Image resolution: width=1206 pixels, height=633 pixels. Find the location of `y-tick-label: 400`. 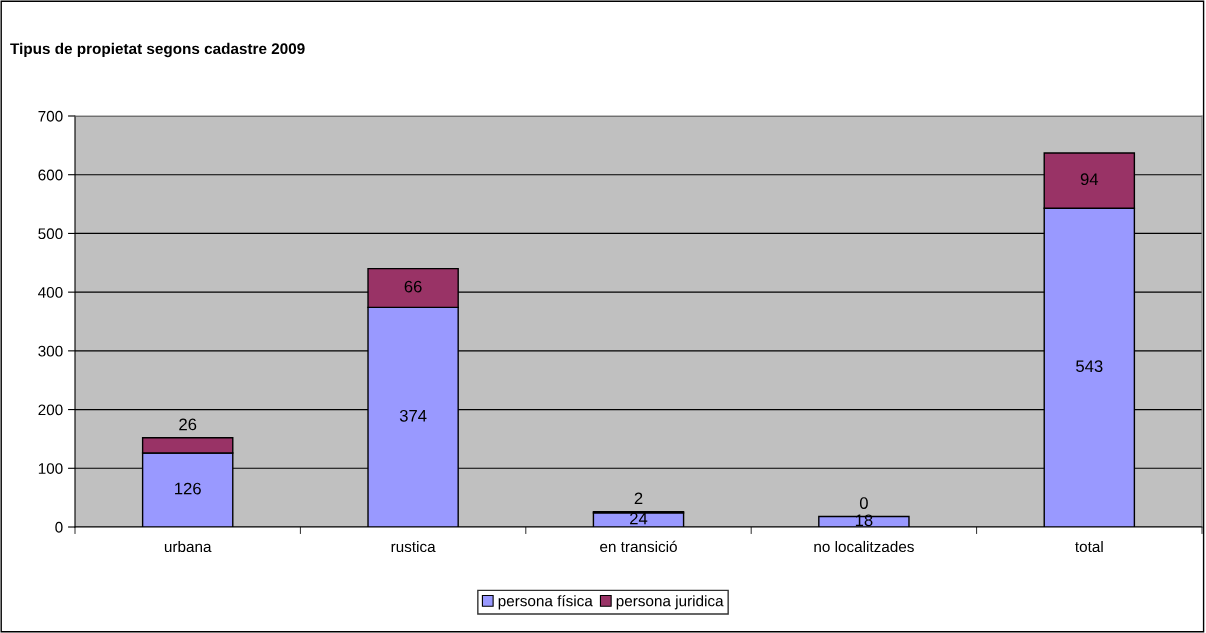

y-tick-label: 400 is located at coordinates (50, 292).